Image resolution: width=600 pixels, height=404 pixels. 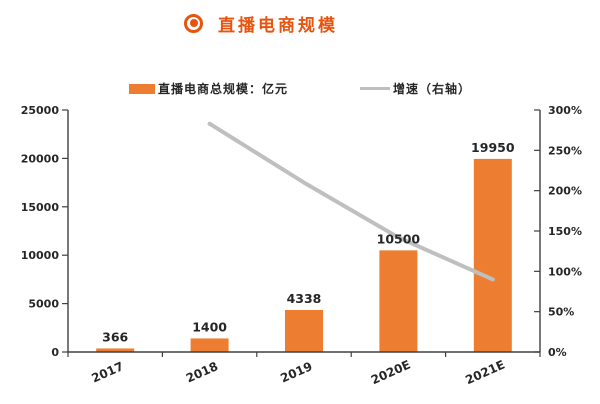 I want to click on left-axis-tick-label: 15000, so click(x=40, y=207).